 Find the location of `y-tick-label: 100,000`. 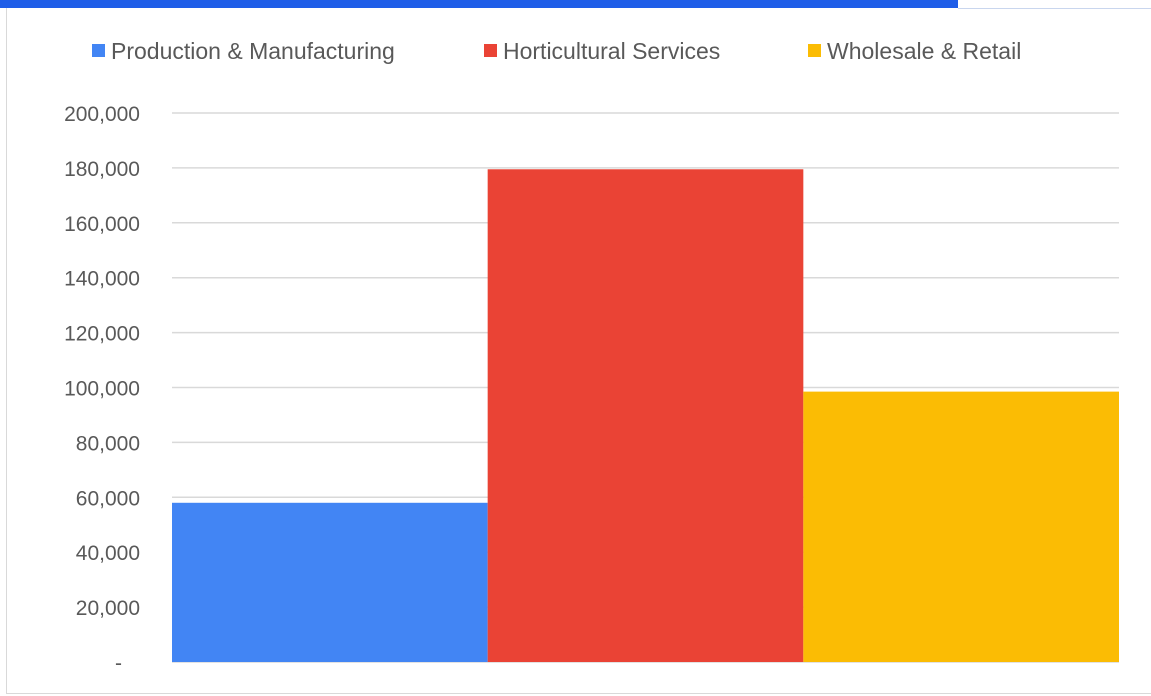

y-tick-label: 100,000 is located at coordinates (102, 389).